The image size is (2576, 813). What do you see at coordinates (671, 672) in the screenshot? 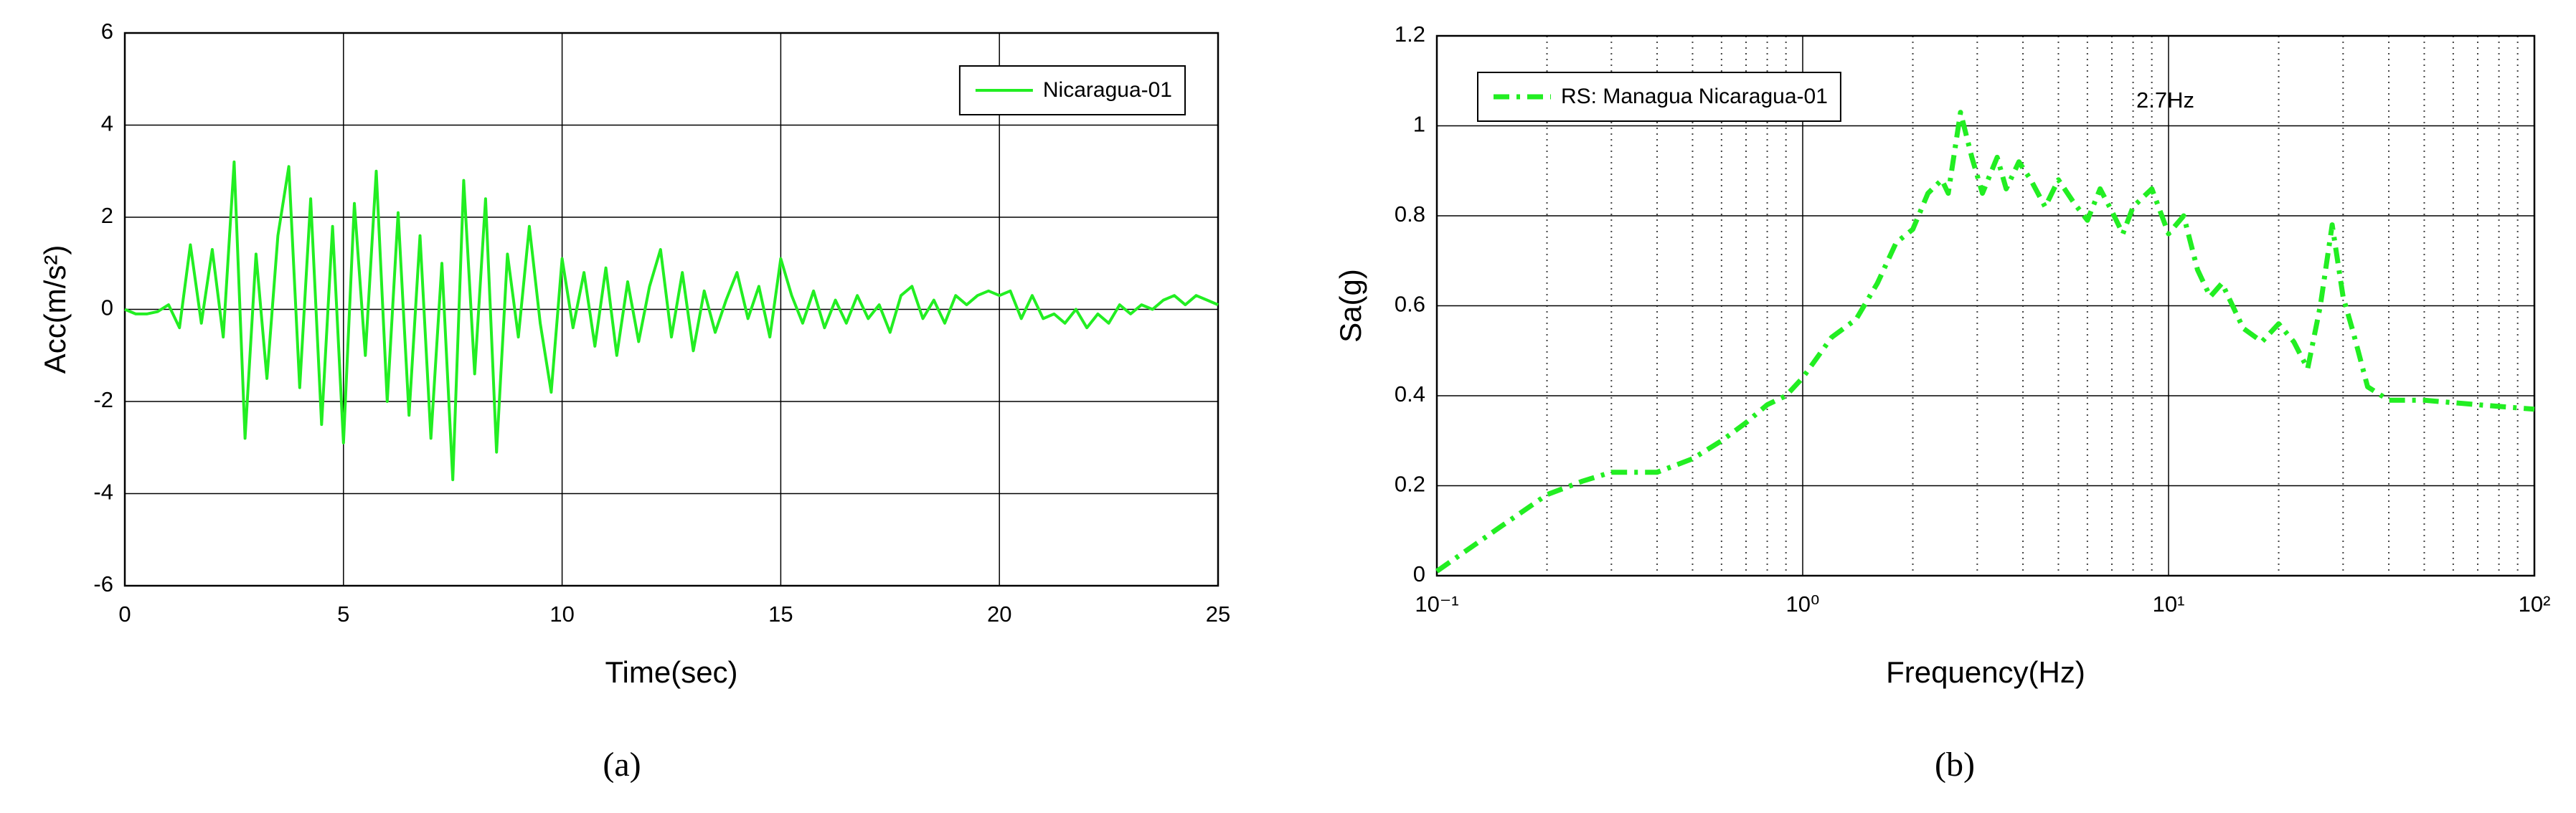
I see `x-axis-label: Time(sec)` at bounding box center [671, 672].